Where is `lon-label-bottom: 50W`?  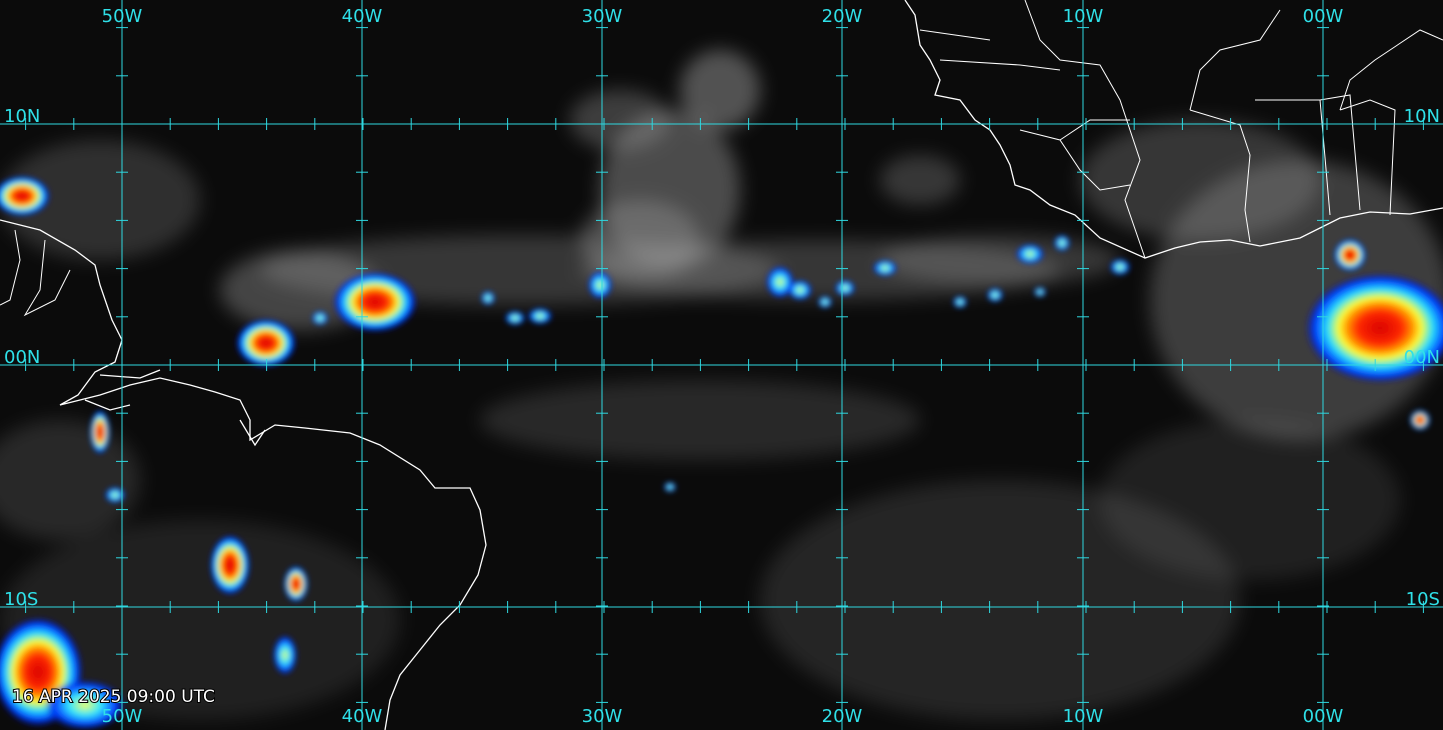 lon-label-bottom: 50W is located at coordinates (122, 716).